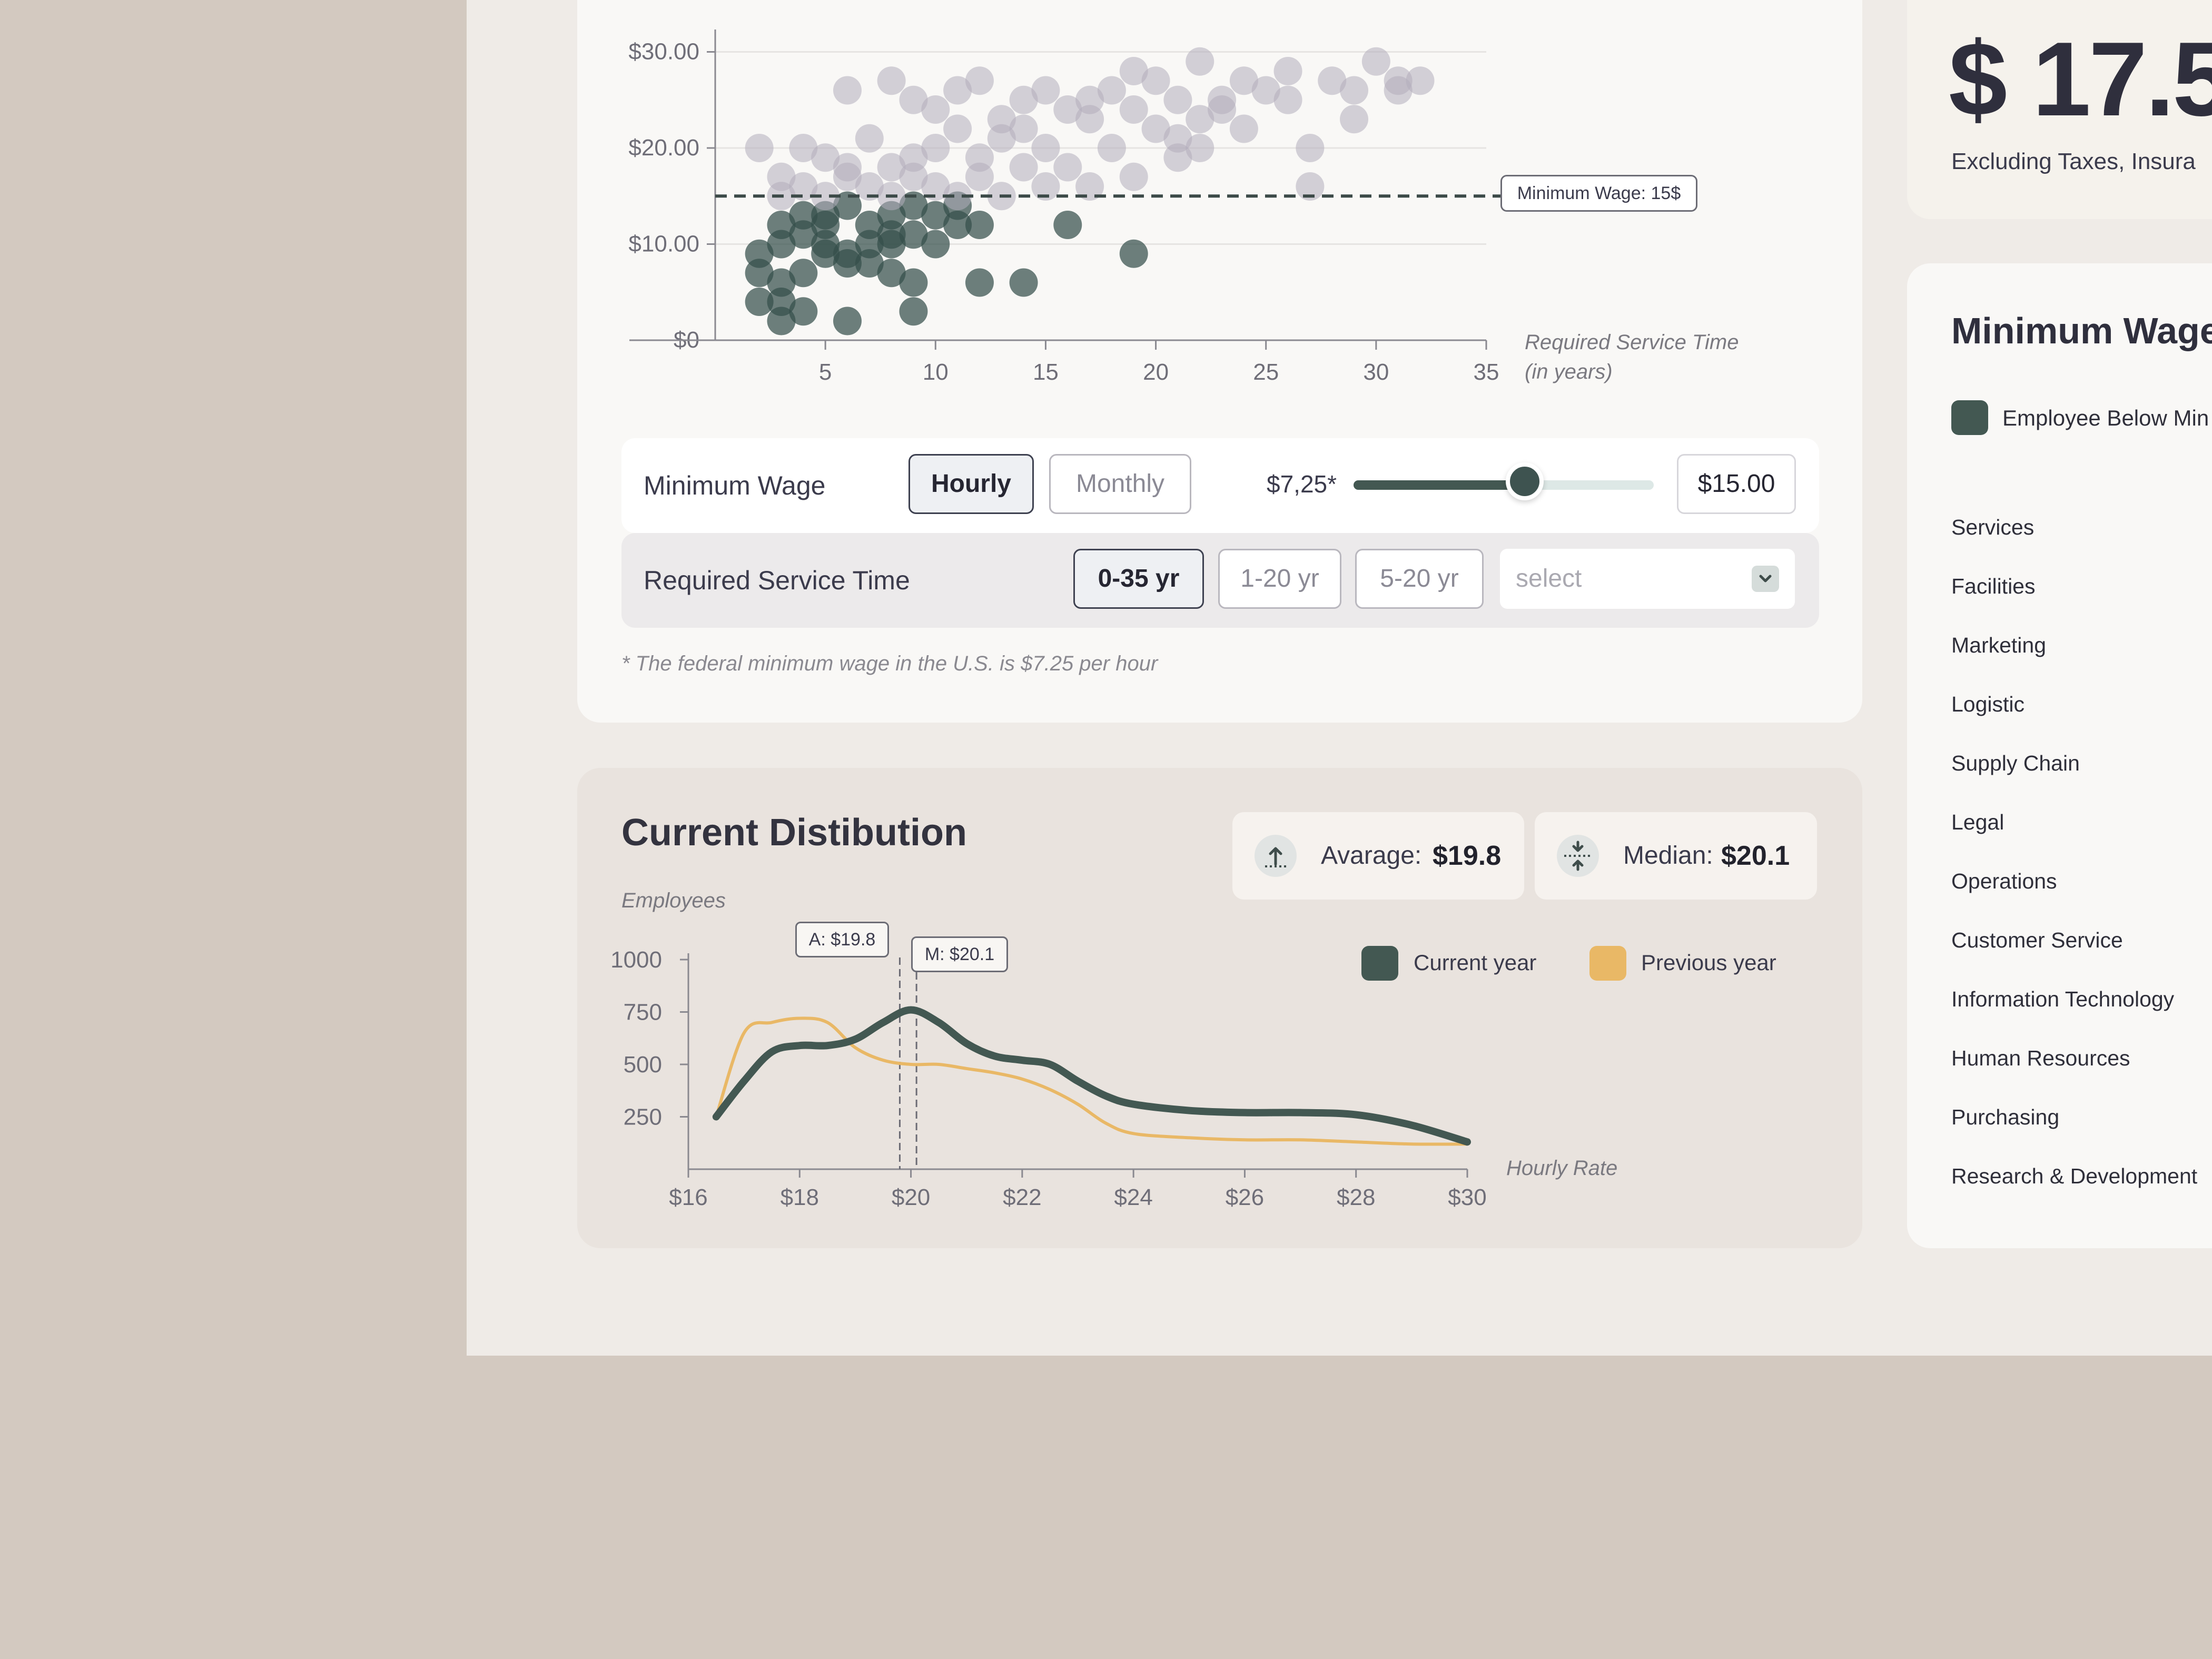 The image size is (2212, 1659). I want to click on wage-slider-thumb, so click(1524, 481).